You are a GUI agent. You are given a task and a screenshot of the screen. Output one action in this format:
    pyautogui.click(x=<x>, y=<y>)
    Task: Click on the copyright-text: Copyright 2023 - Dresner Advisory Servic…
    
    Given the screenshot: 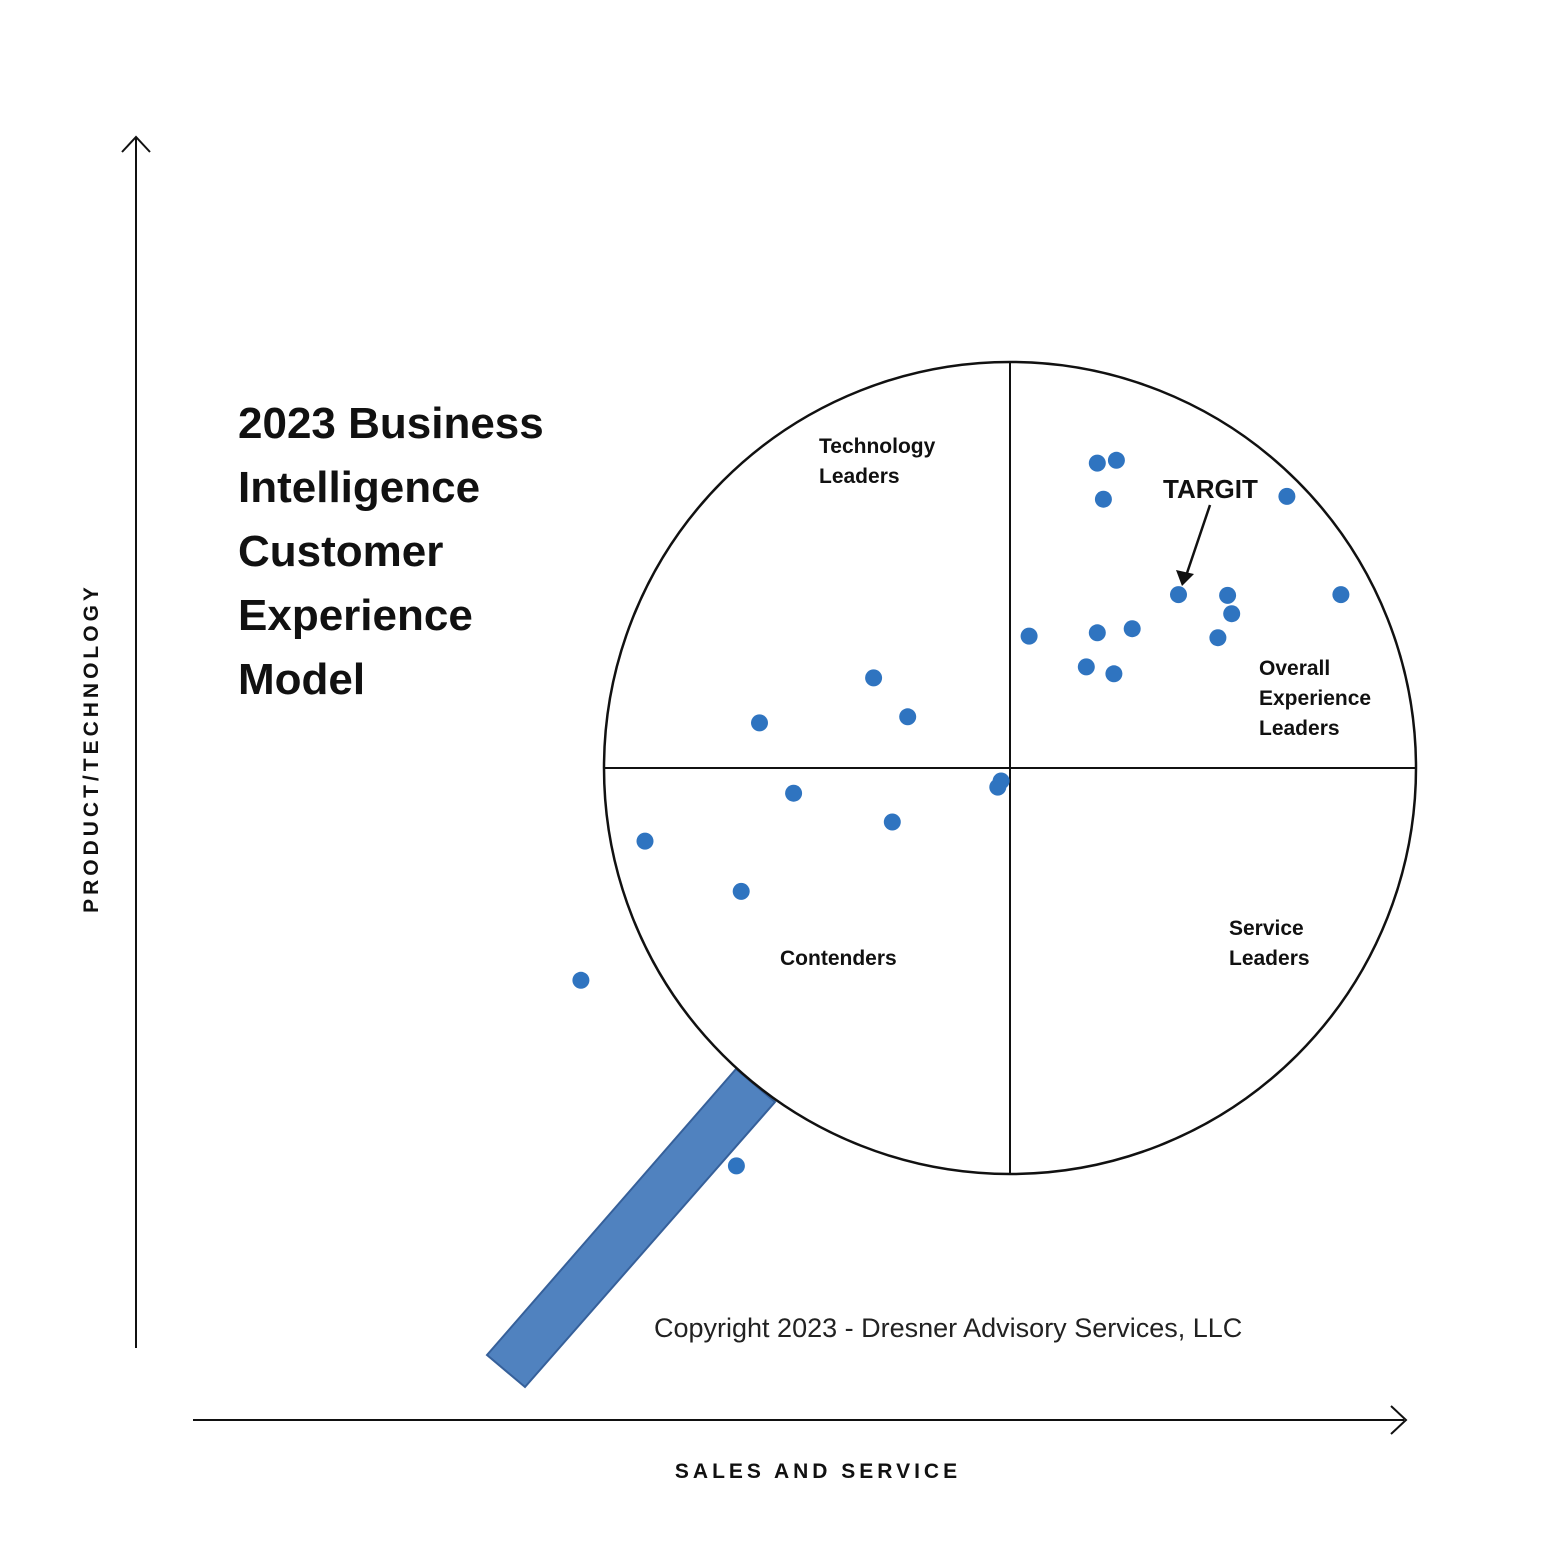 What is the action you would take?
    pyautogui.click(x=948, y=1328)
    